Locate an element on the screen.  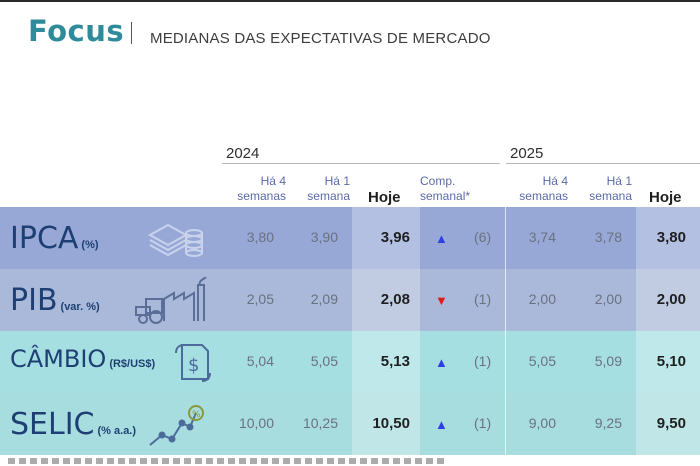
value-2025-hoje: 9,50 is located at coordinates (671, 423).